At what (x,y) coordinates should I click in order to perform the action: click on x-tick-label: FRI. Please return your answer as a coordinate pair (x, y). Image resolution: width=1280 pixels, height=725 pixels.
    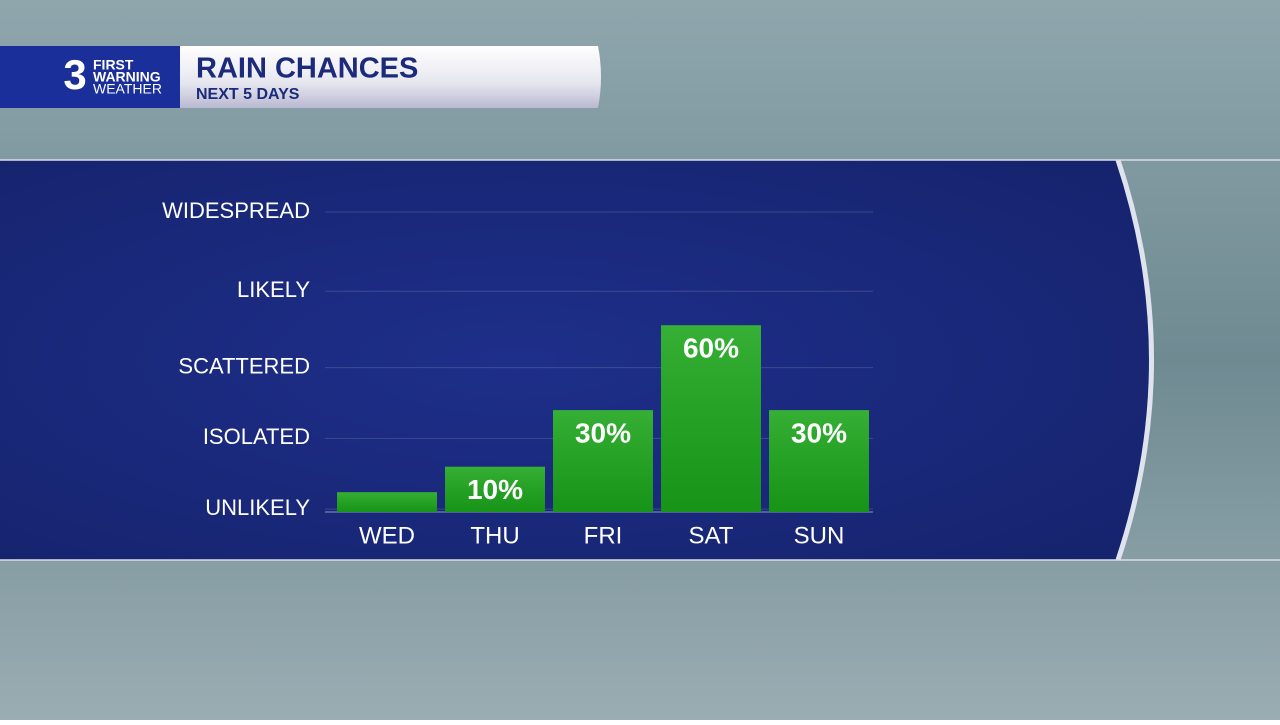
    Looking at the image, I should click on (603, 535).